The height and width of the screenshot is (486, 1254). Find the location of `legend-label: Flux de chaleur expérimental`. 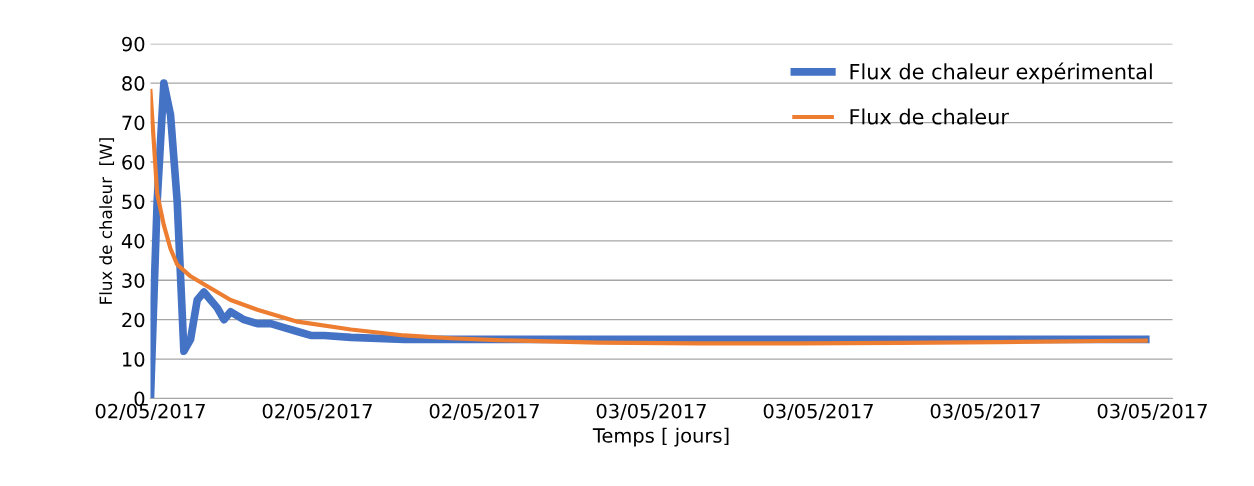

legend-label: Flux de chaleur expérimental is located at coordinates (1001, 73).